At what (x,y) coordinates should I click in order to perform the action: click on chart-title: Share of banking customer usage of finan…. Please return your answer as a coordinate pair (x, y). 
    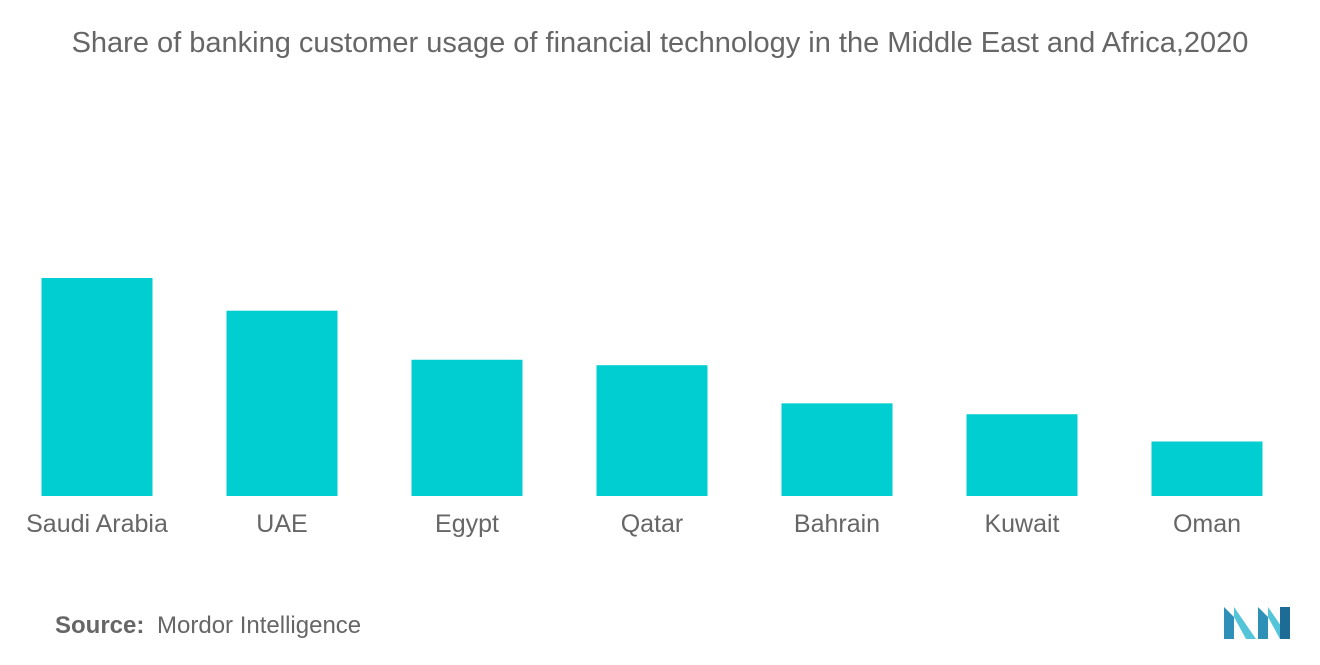
    Looking at the image, I should click on (660, 43).